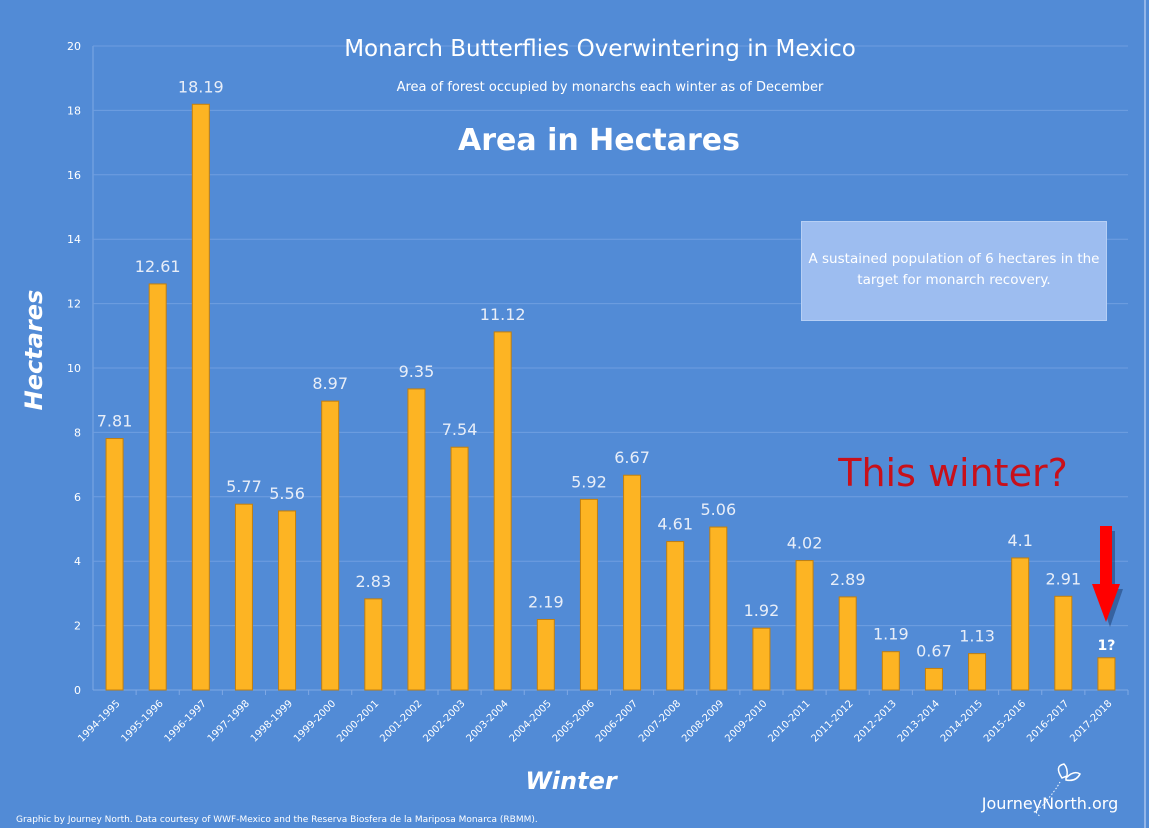 This screenshot has width=1149, height=828. I want to click on journeynorth-logo-text: JourneyNorth.org, so click(1049, 803).